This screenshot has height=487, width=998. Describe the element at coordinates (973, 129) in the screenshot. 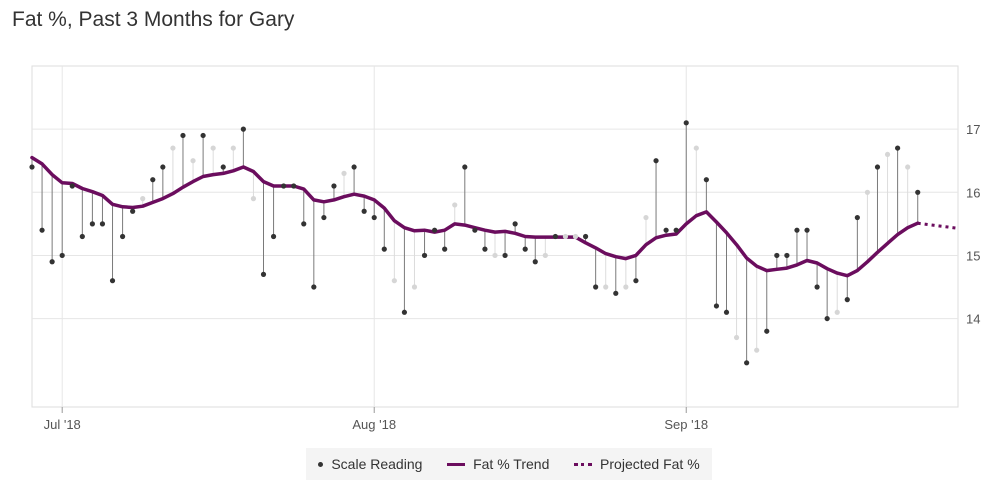

I see `y-tick-label: 17` at that location.